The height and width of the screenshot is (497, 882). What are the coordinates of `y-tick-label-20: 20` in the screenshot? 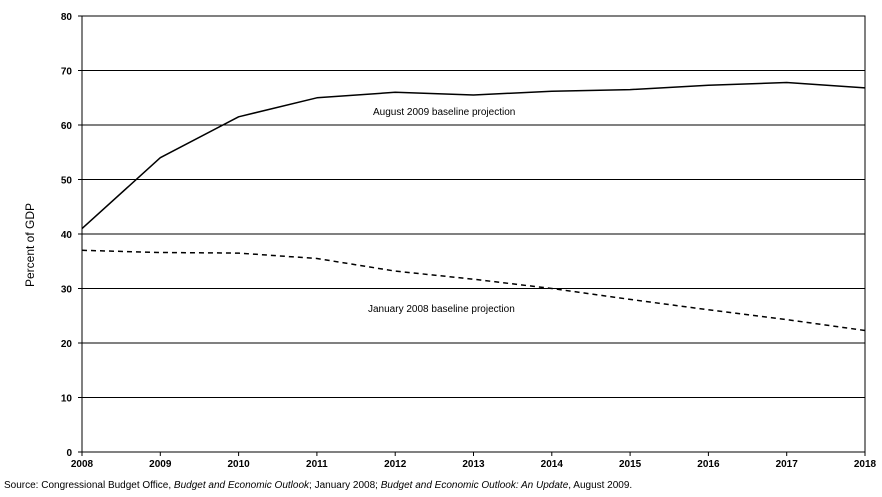 It's located at (67, 344).